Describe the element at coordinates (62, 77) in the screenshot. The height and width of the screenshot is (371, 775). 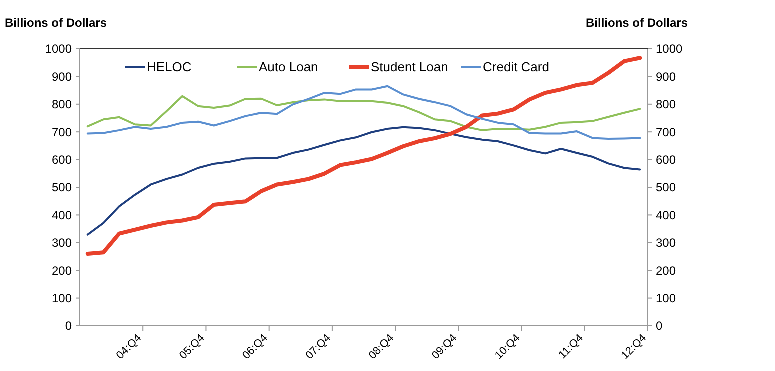
I see `y-tick-label: 900` at that location.